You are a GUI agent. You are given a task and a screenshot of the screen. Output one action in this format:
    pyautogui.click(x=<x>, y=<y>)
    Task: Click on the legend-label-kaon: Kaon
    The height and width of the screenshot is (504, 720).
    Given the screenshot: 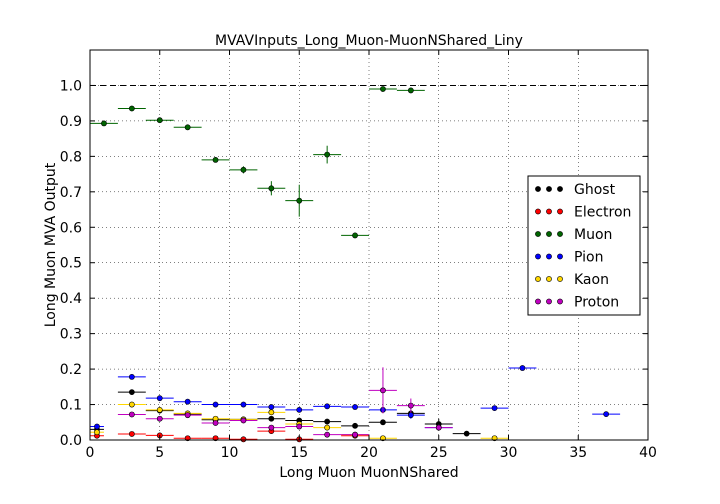 What is the action you would take?
    pyautogui.click(x=591, y=280)
    